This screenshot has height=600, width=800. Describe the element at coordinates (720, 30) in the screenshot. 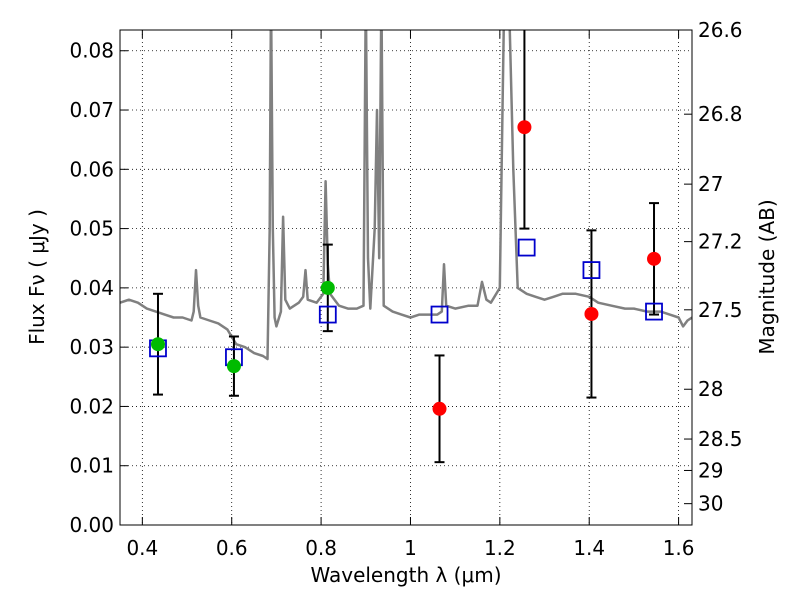

I see `y-right-tick-label: 26.6` at that location.